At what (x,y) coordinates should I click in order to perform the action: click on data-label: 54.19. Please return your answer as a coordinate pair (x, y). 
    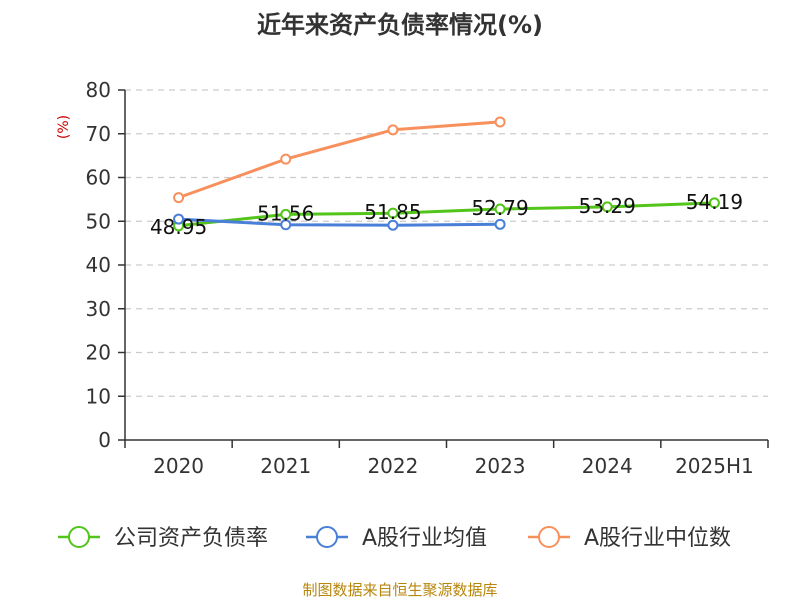
    Looking at the image, I should click on (714, 202).